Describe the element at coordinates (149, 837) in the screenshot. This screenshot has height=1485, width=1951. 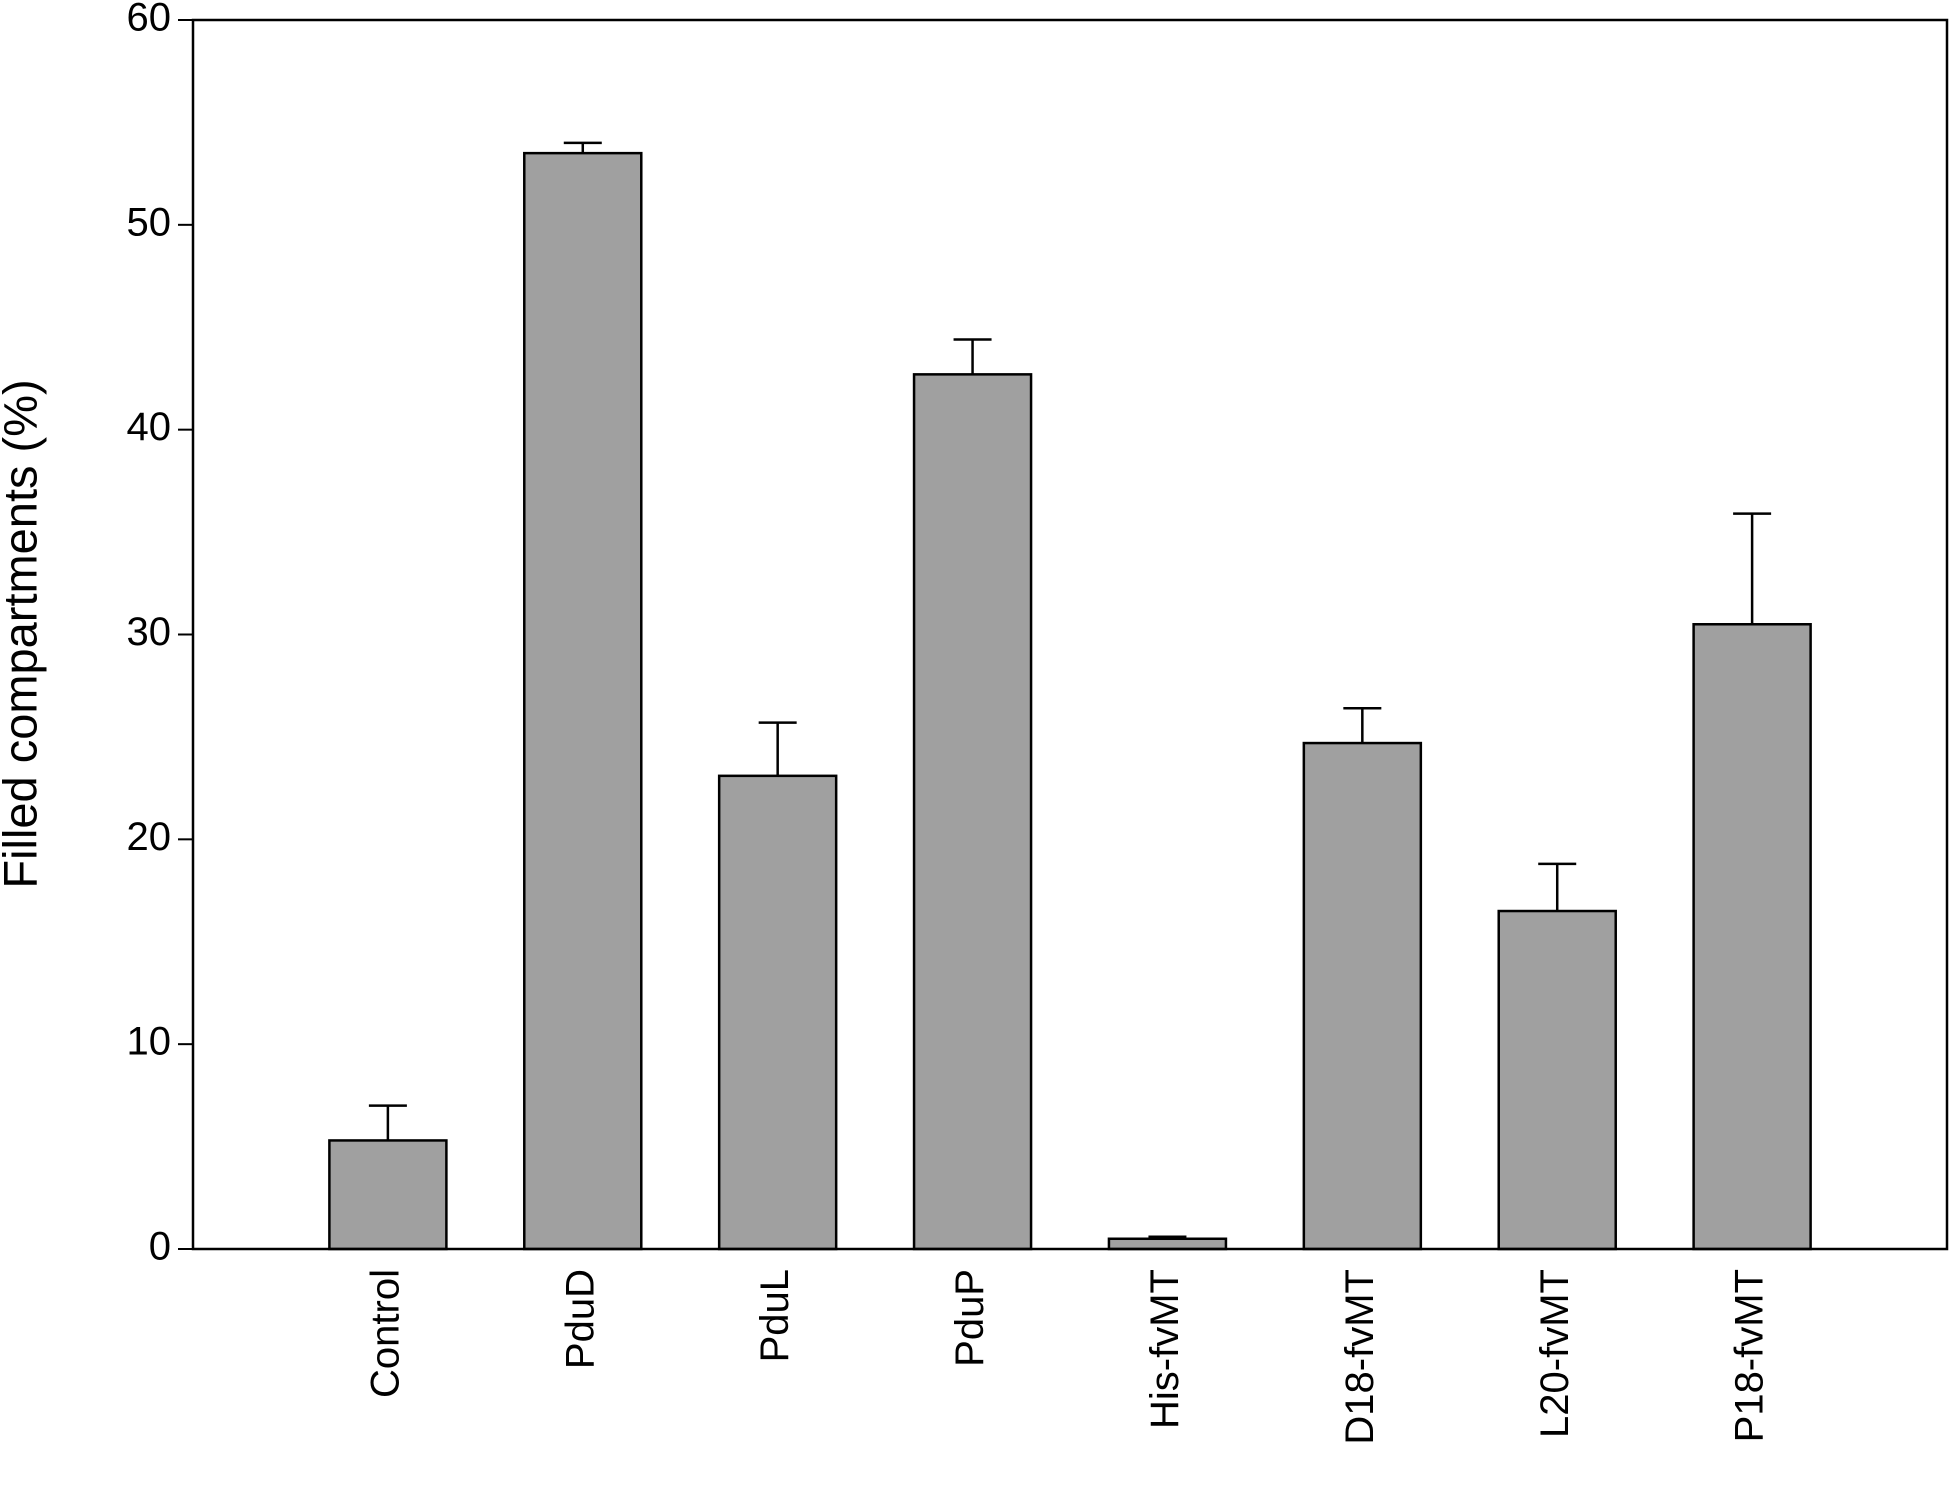
I see `y-tick-label: 20` at that location.